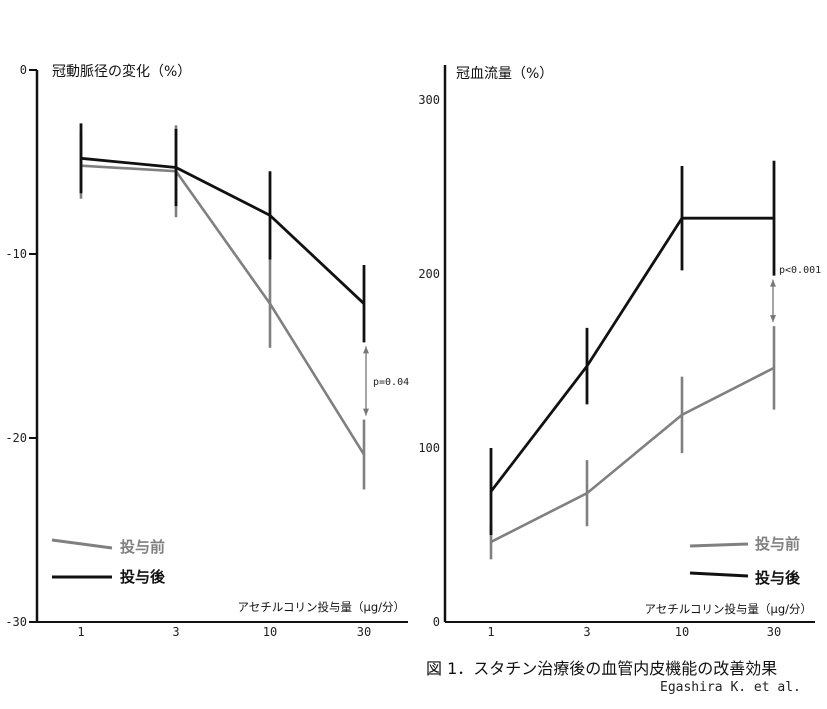 The height and width of the screenshot is (709, 827). Describe the element at coordinates (16, 622) in the screenshot. I see `y-tick-label: -30` at that location.